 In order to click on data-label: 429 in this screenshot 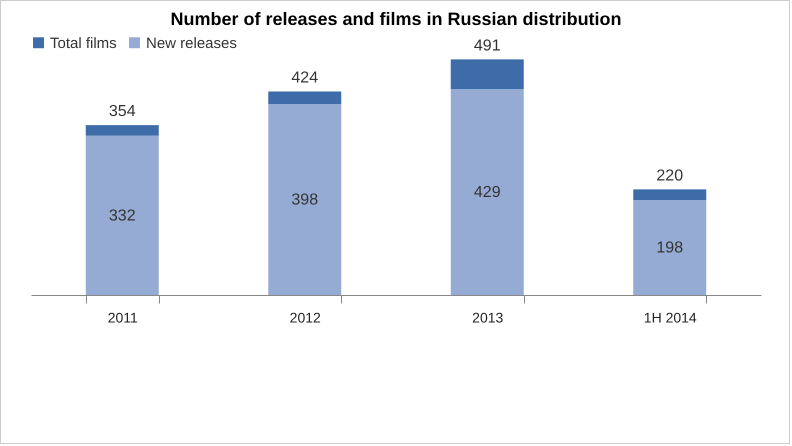, I will do `click(487, 193)`.